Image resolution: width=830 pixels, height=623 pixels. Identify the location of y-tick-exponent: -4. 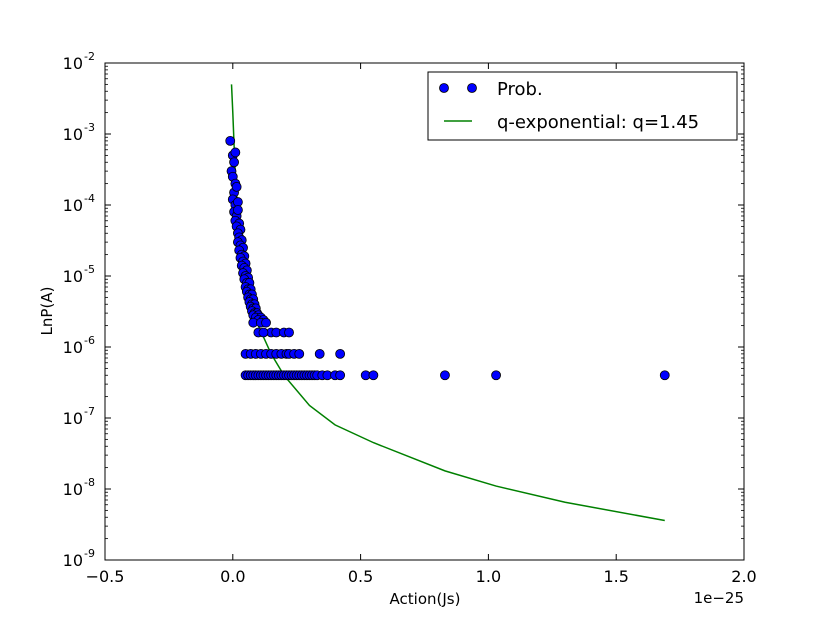
(89, 198).